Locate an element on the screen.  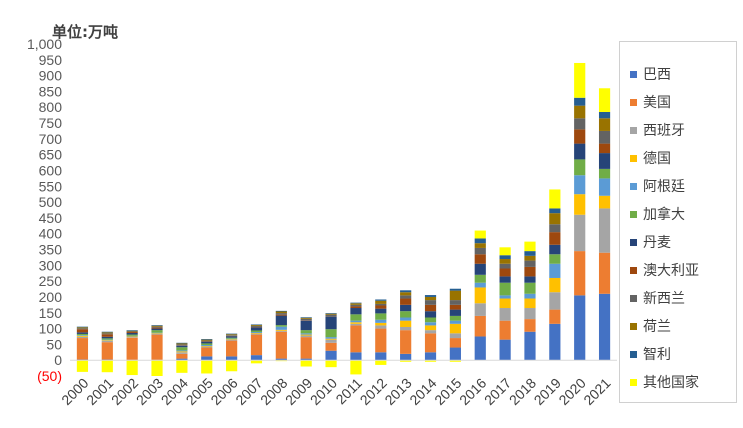
legend-item: 德国 is located at coordinates (650, 158).